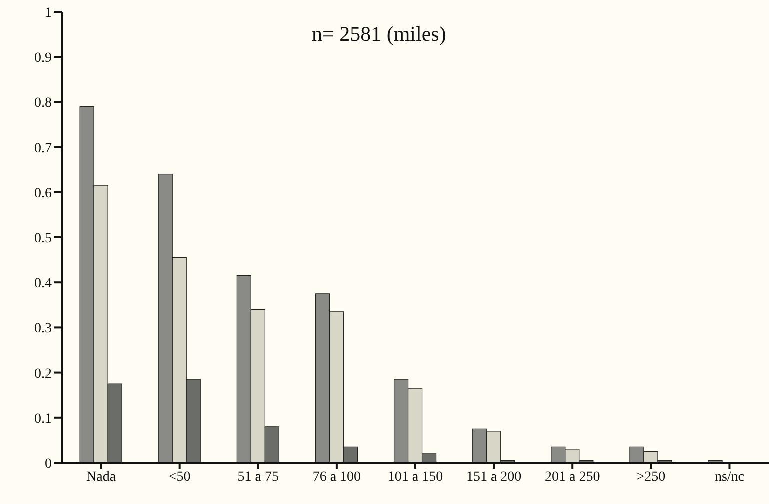  What do you see at coordinates (379, 34) in the screenshot?
I see `annotation: n= 2581 (miles)` at bounding box center [379, 34].